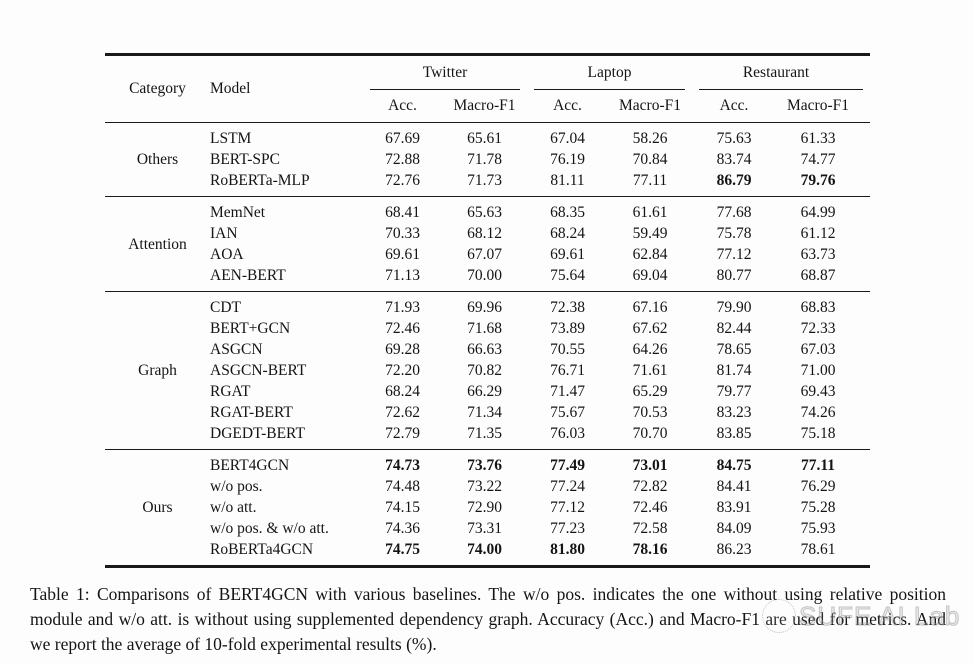 The height and width of the screenshot is (665, 974). I want to click on metric-value: 81.80, so click(567, 549).